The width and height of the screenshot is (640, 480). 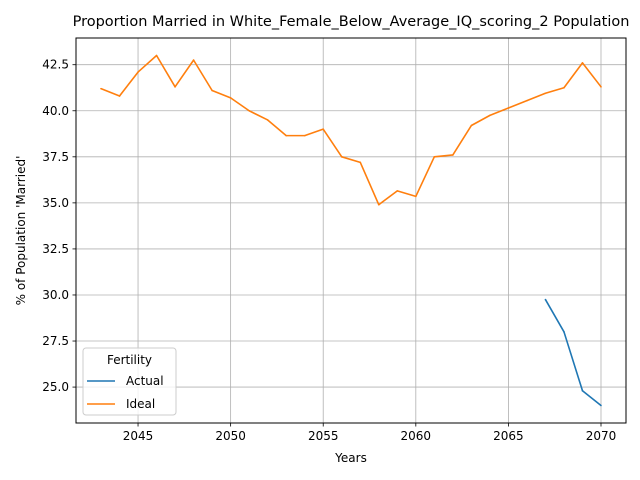 I want to click on y-tick-label: 30.0, so click(x=55, y=295).